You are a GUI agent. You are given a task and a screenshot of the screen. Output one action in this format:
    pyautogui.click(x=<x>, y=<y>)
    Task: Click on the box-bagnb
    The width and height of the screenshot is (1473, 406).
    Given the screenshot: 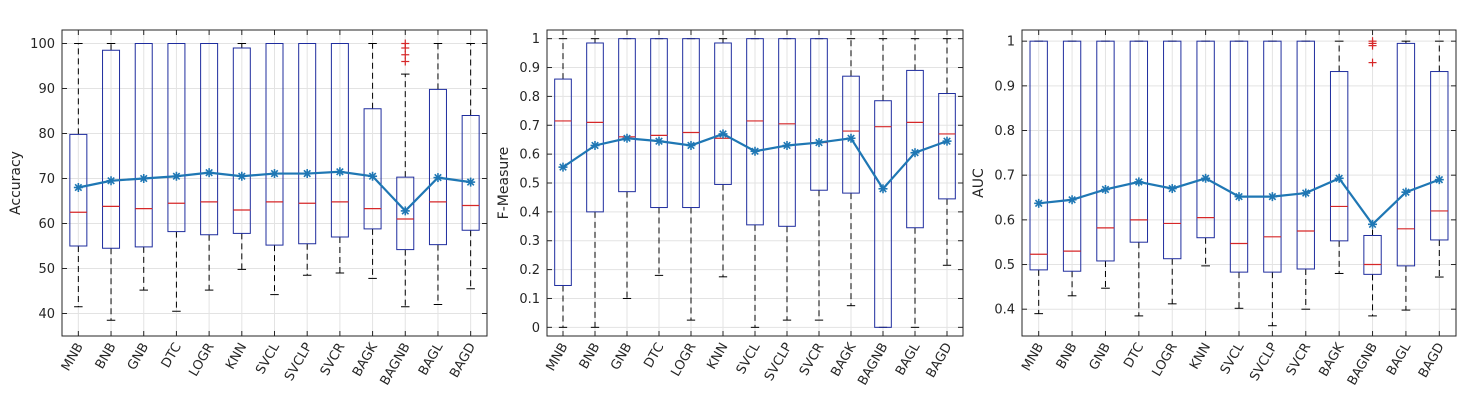 What is the action you would take?
    pyautogui.click(x=1372, y=177)
    